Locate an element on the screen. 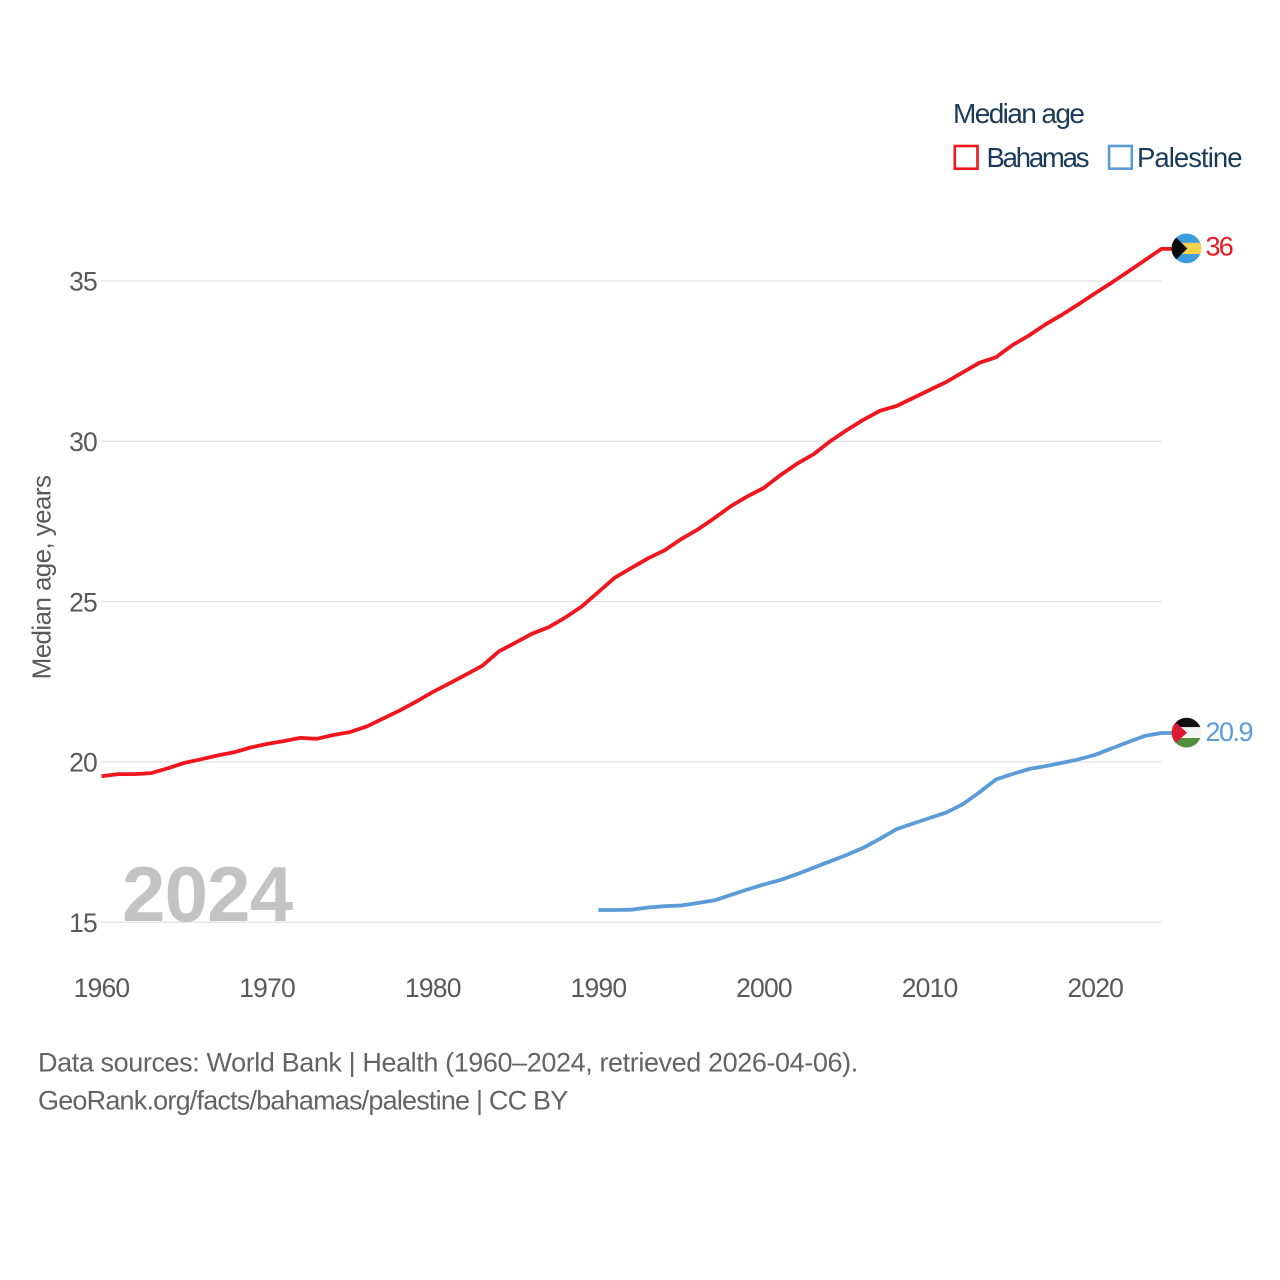 This screenshot has height=1280, width=1280. svg-text: 2000 is located at coordinates (764, 988).